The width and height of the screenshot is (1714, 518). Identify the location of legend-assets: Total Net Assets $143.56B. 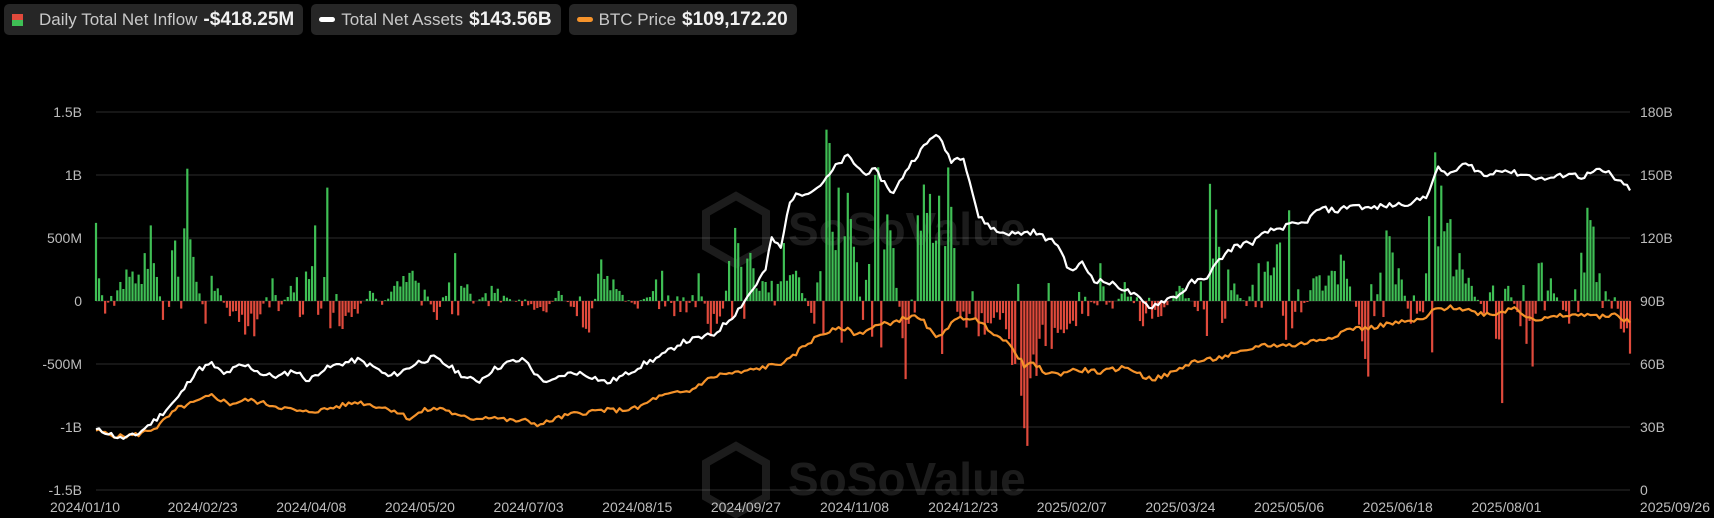
(436, 19).